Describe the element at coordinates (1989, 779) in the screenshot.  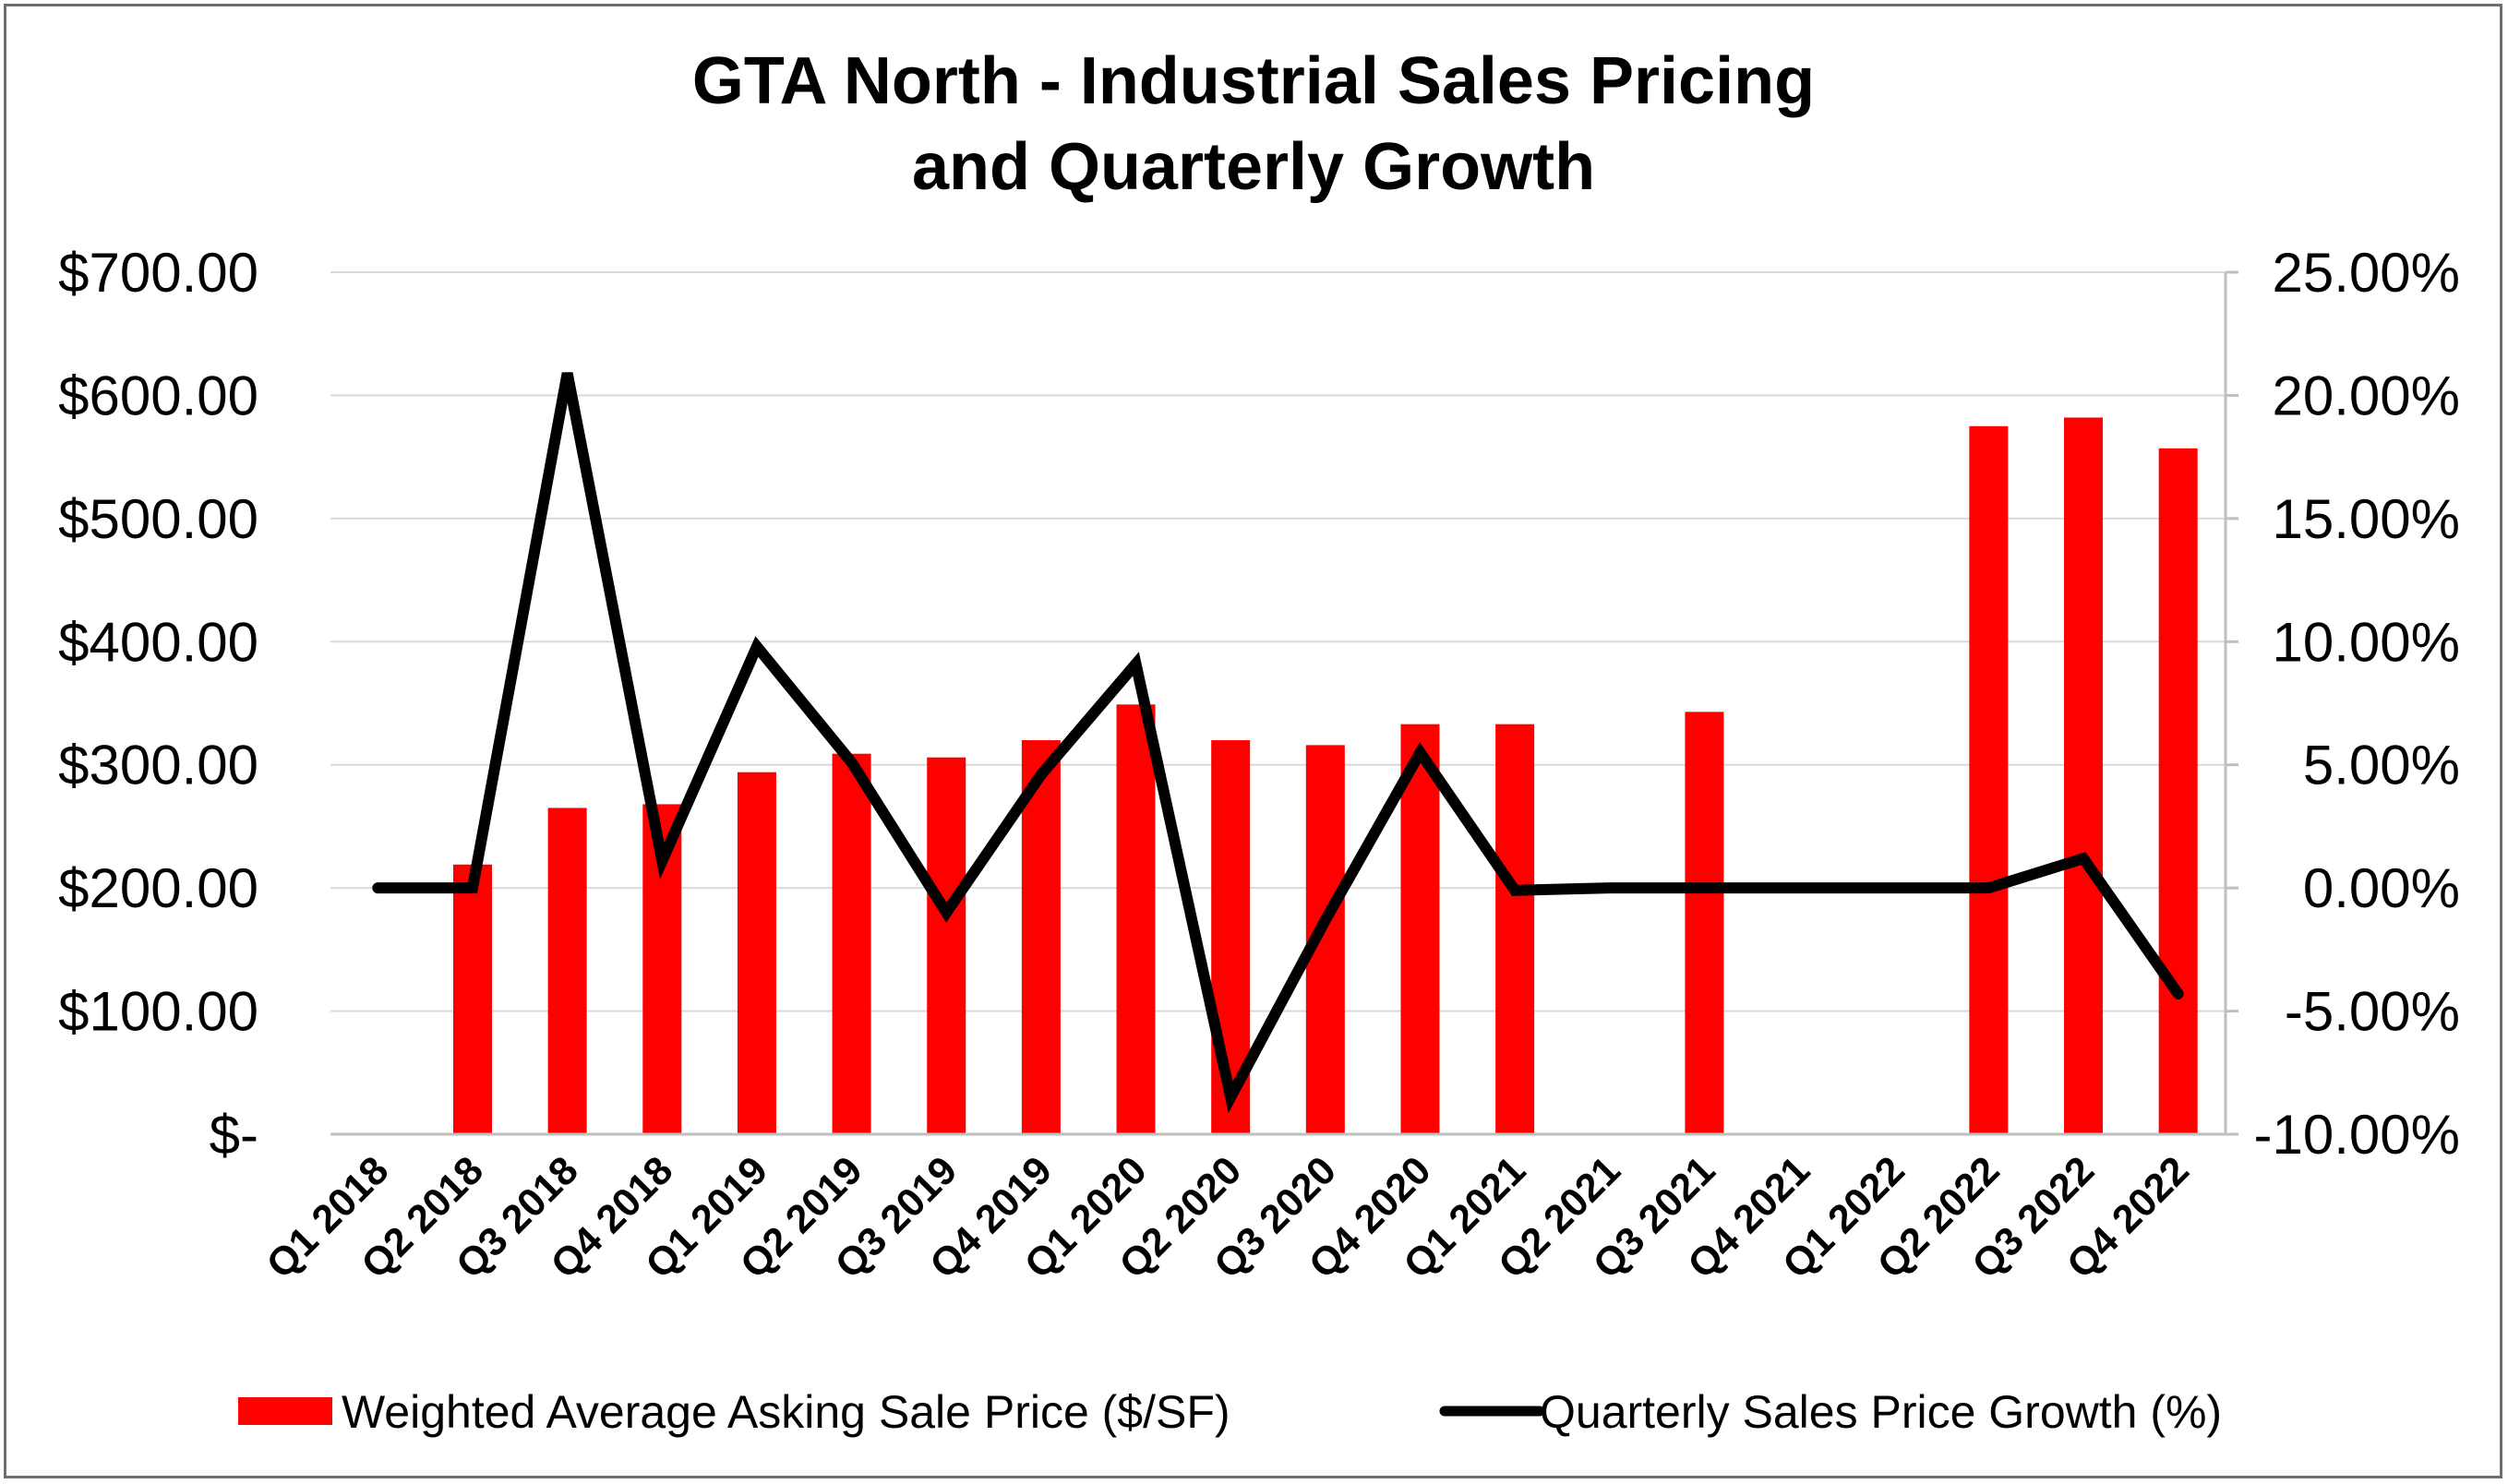
I see `bar-q2-2022` at that location.